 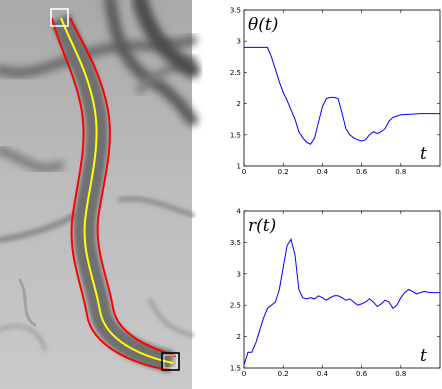 What do you see at coordinates (263, 25) in the screenshot?
I see `chart-title: θ(t)` at bounding box center [263, 25].